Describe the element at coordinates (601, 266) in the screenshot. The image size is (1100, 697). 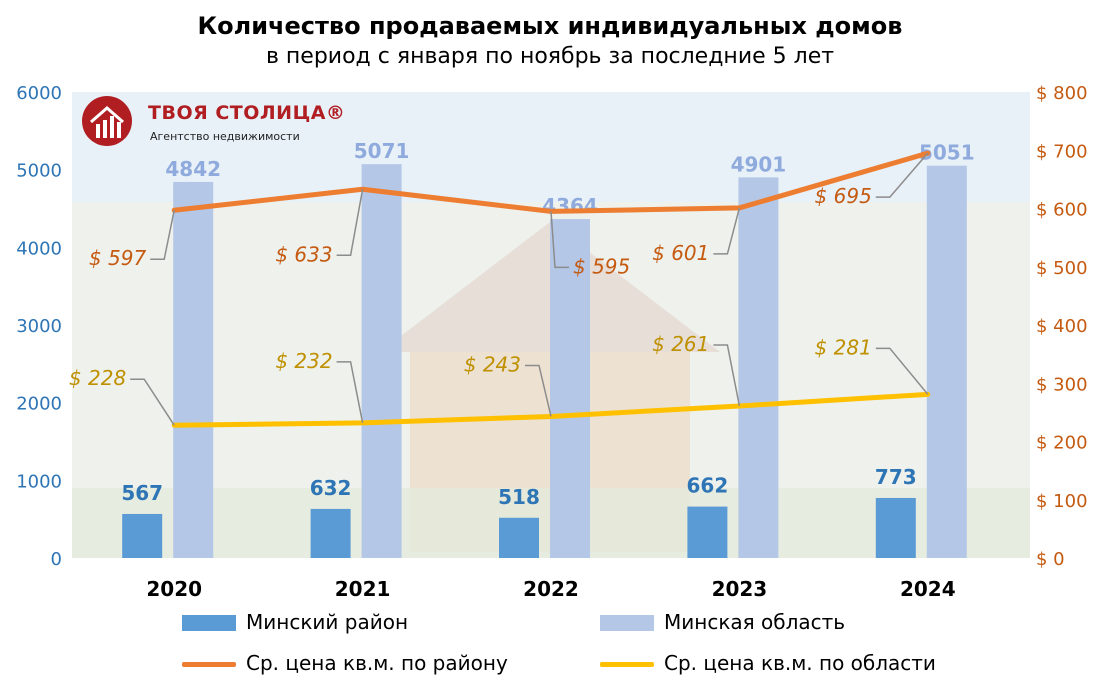
I see `price-label-district: $ 595` at that location.